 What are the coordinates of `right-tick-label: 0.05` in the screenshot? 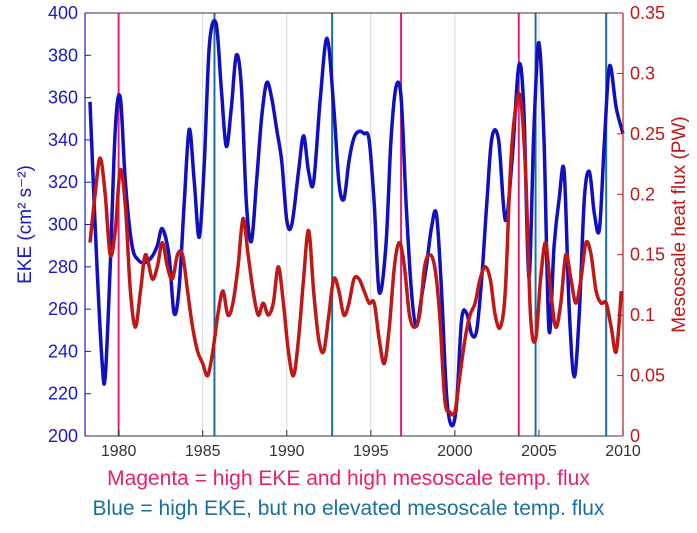 It's located at (647, 376).